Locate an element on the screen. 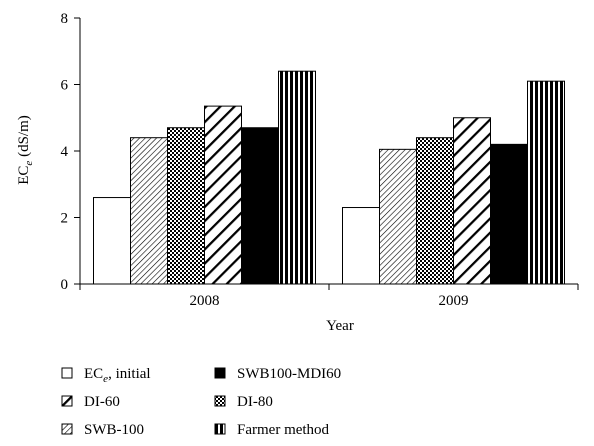  legend-item: ECe, initial is located at coordinates (106, 375).